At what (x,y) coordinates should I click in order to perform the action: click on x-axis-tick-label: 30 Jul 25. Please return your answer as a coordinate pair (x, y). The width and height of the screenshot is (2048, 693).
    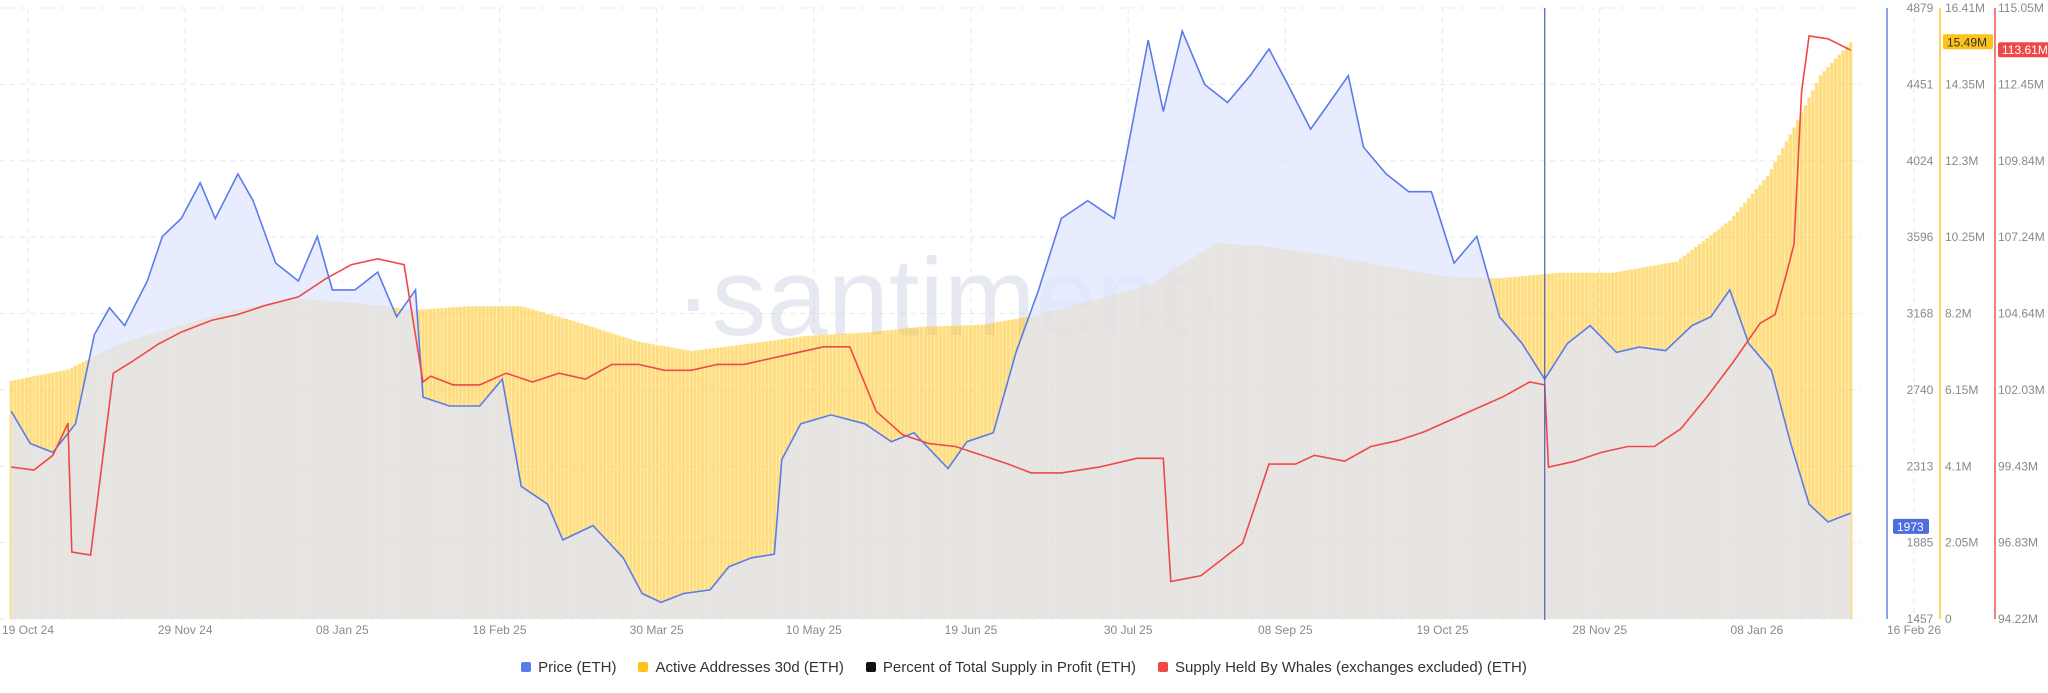
    Looking at the image, I should click on (1128, 630).